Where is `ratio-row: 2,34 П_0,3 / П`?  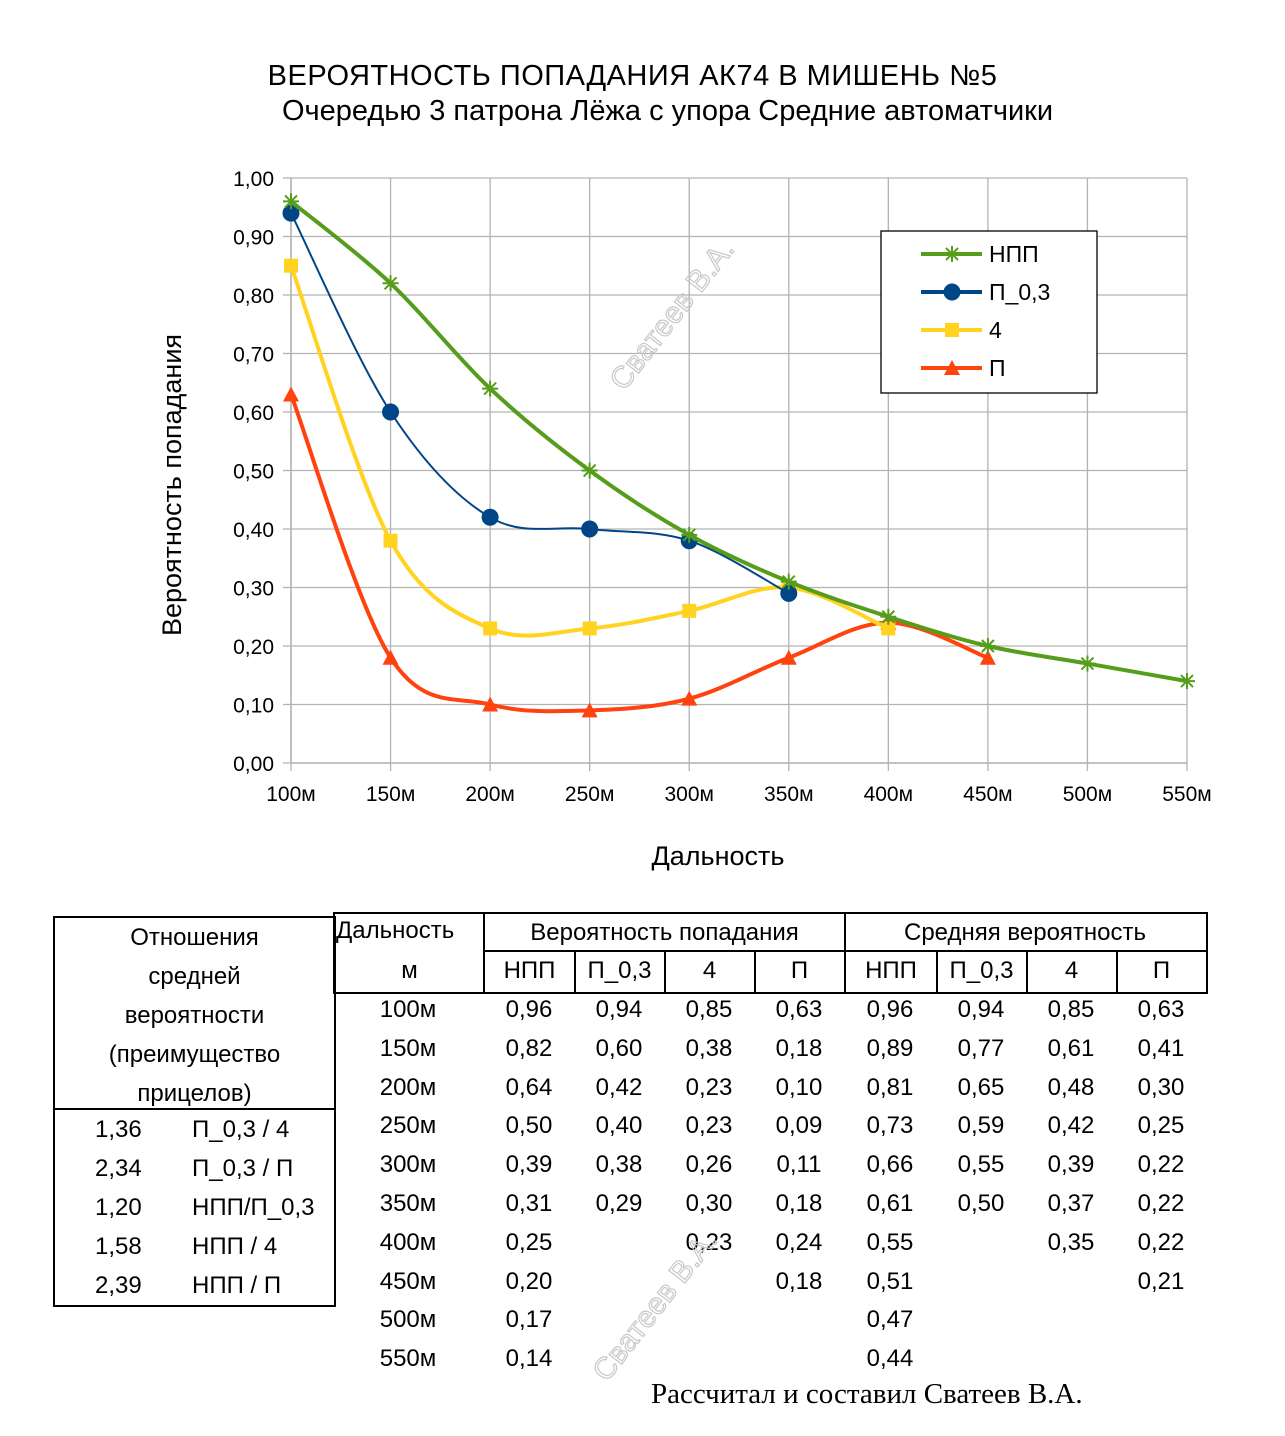 ratio-row: 2,34 П_0,3 / П is located at coordinates (194, 1168).